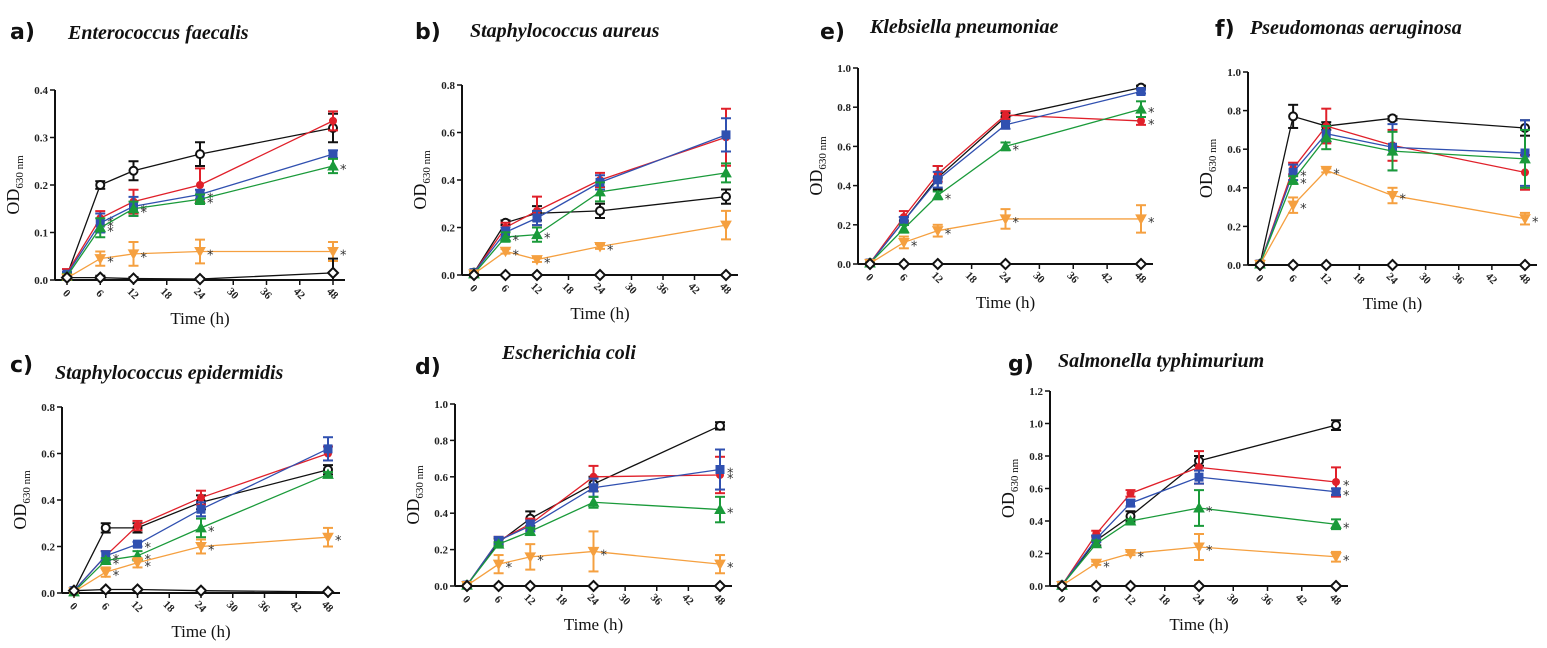  I want to click on panel-title: Pseudomonas aeruginosa, so click(1356, 28).